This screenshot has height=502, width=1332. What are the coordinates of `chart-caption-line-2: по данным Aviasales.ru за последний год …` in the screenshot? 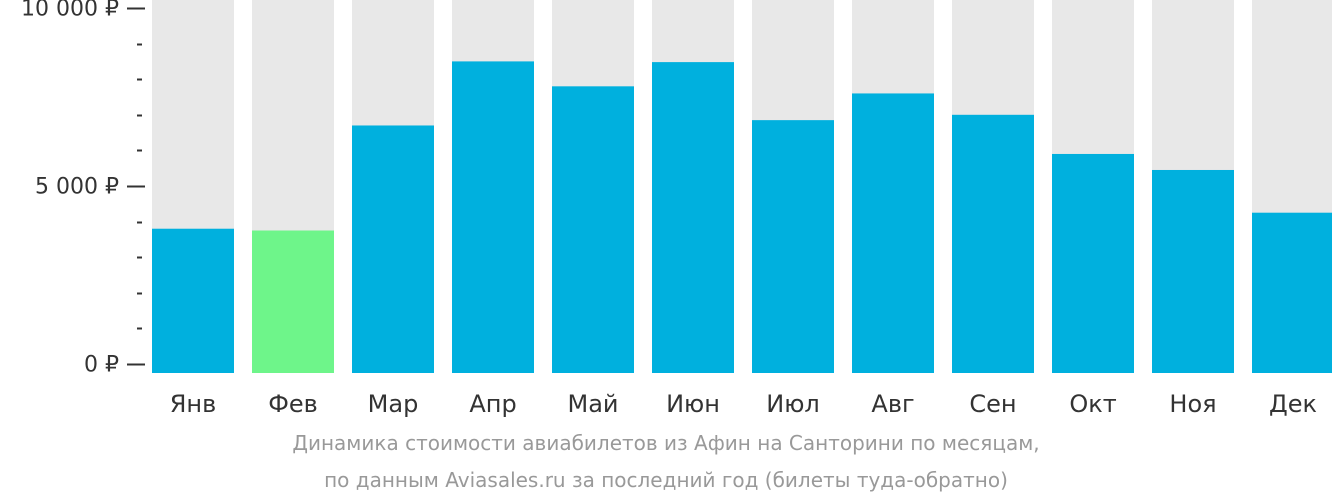 It's located at (666, 480).